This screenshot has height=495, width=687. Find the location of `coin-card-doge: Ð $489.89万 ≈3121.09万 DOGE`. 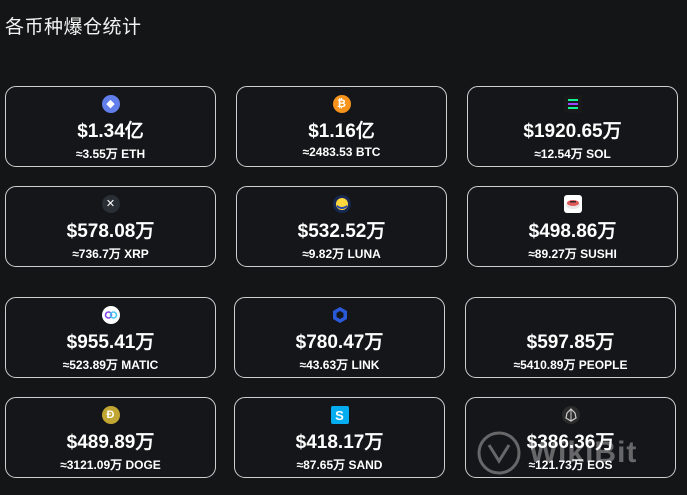

coin-card-doge: Ð $489.89万 ≈3121.09万 DOGE is located at coordinates (110, 437).